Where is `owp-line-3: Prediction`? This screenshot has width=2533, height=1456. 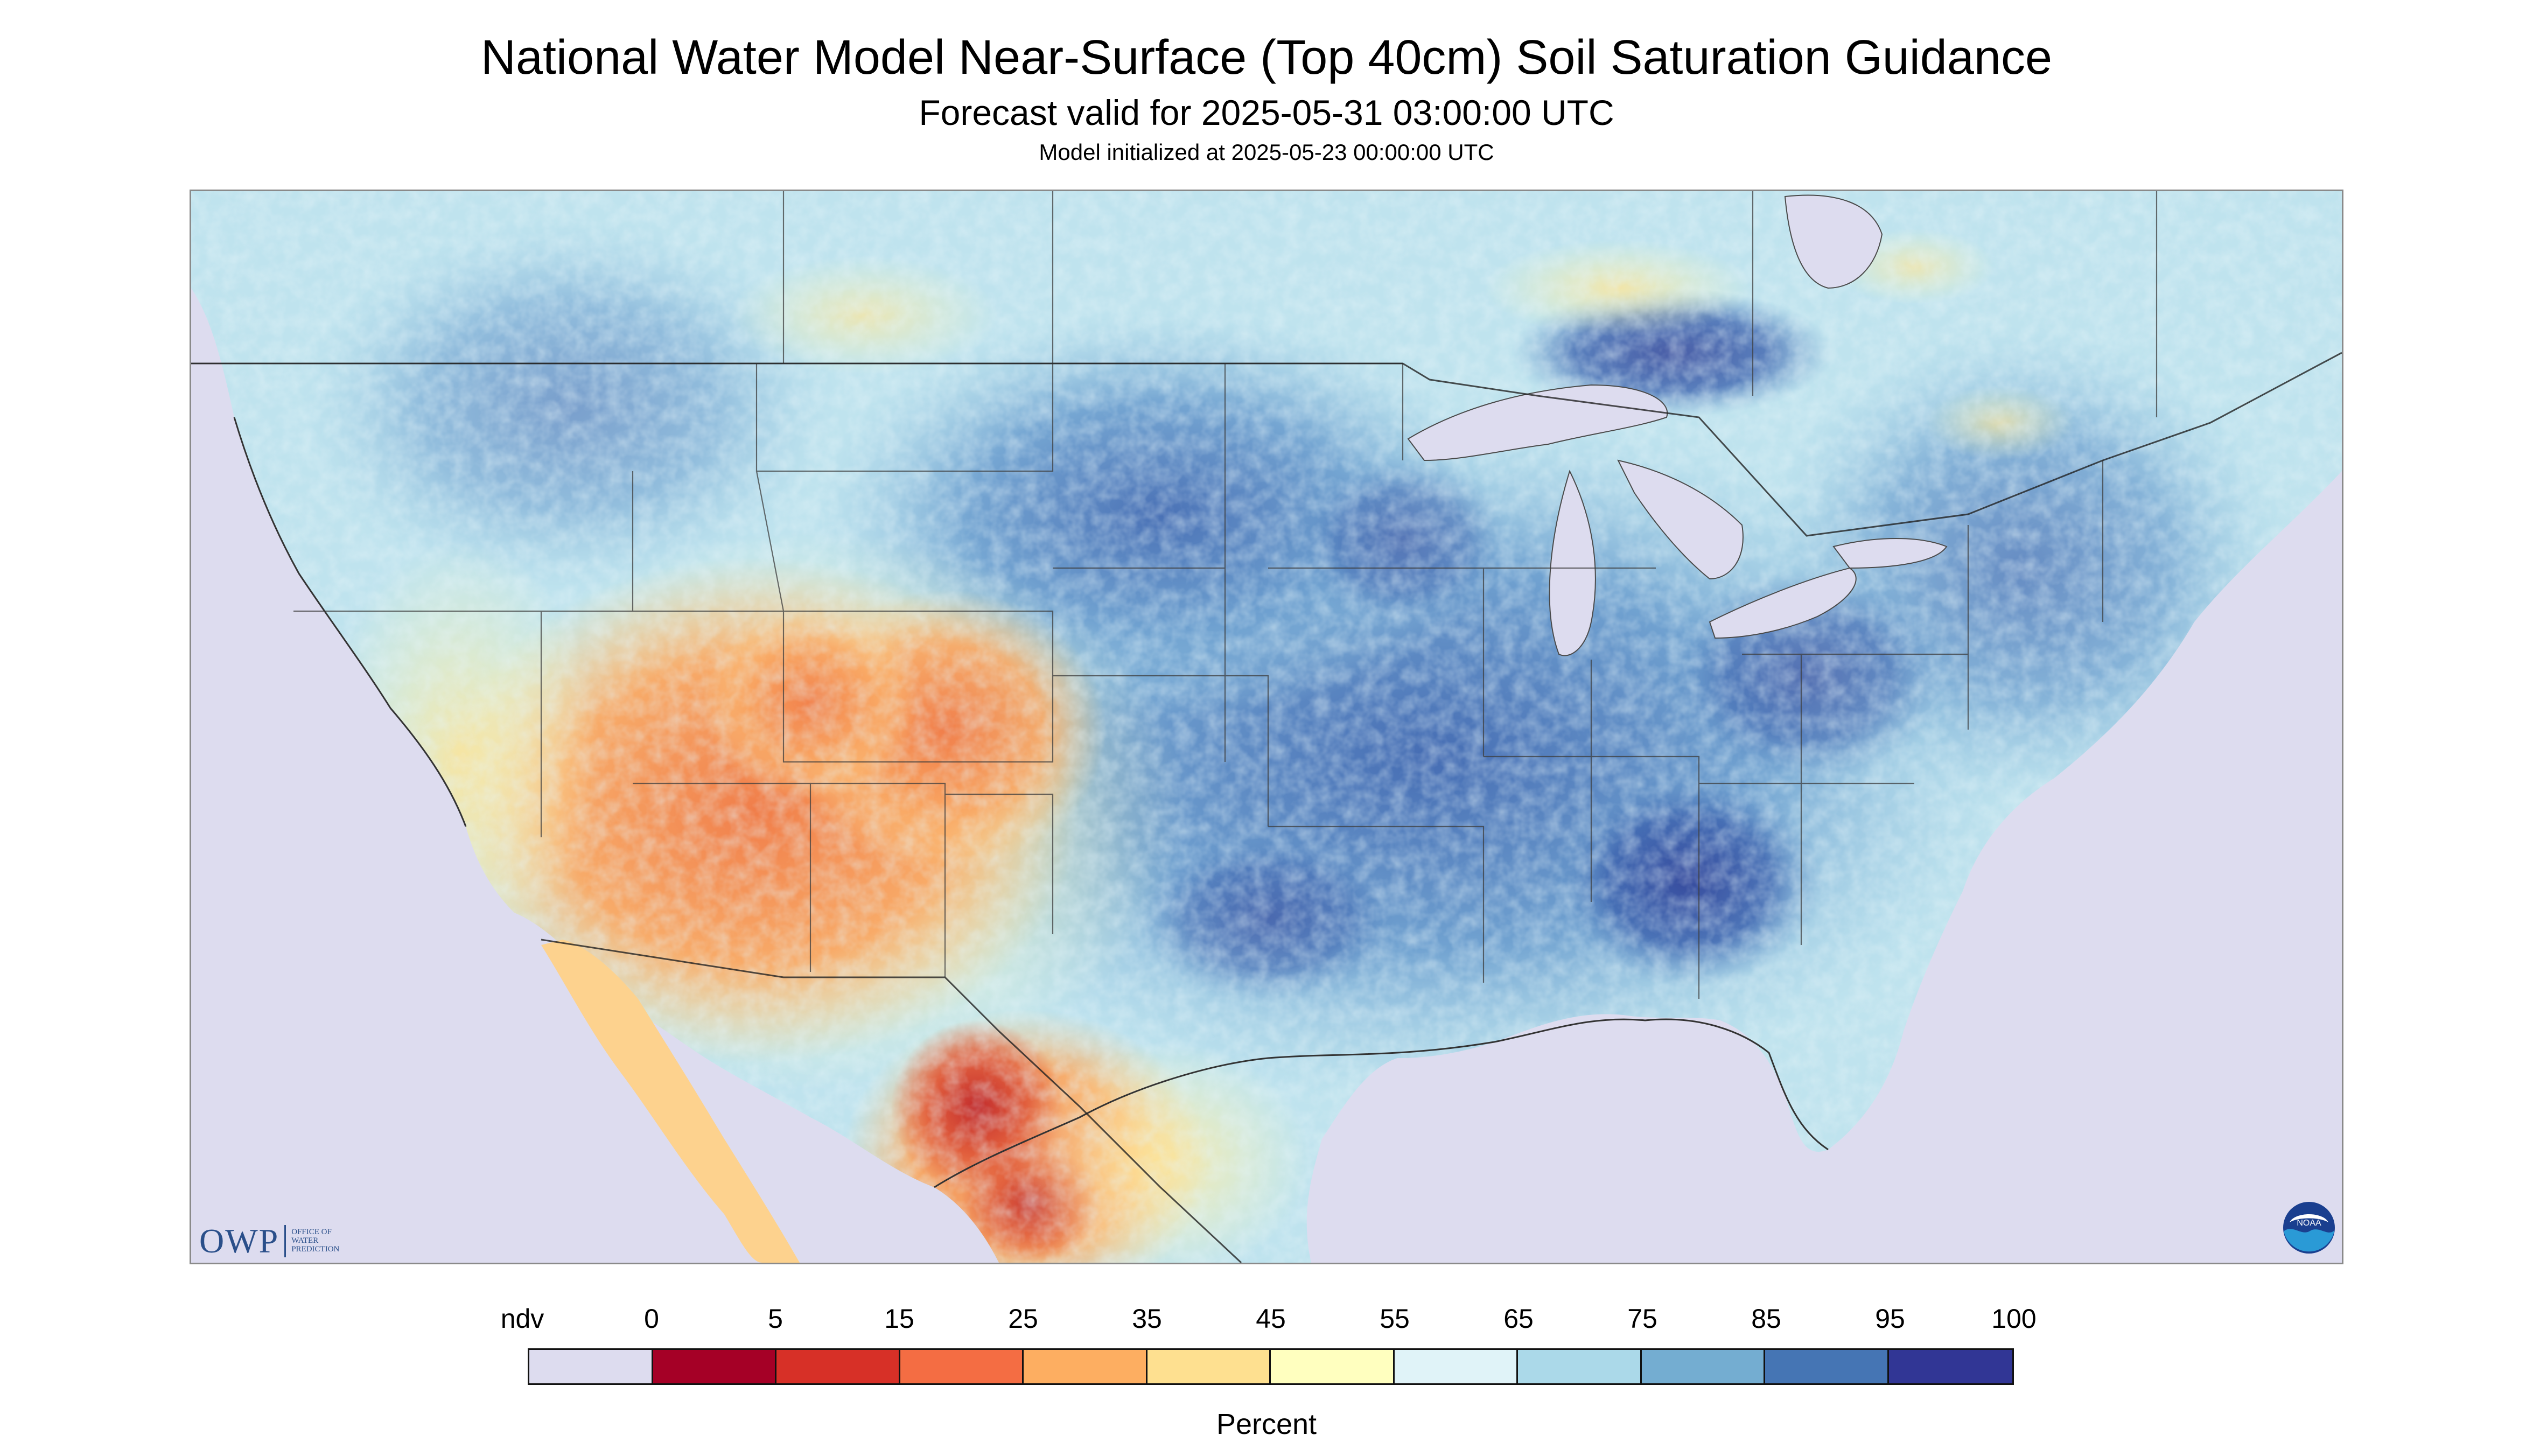 owp-line-3: Prediction is located at coordinates (315, 1249).